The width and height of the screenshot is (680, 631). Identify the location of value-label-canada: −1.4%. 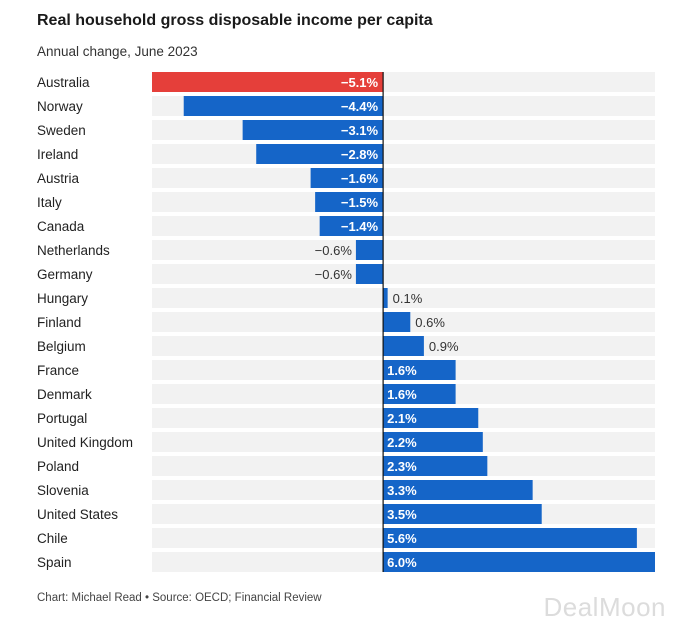
(360, 226).